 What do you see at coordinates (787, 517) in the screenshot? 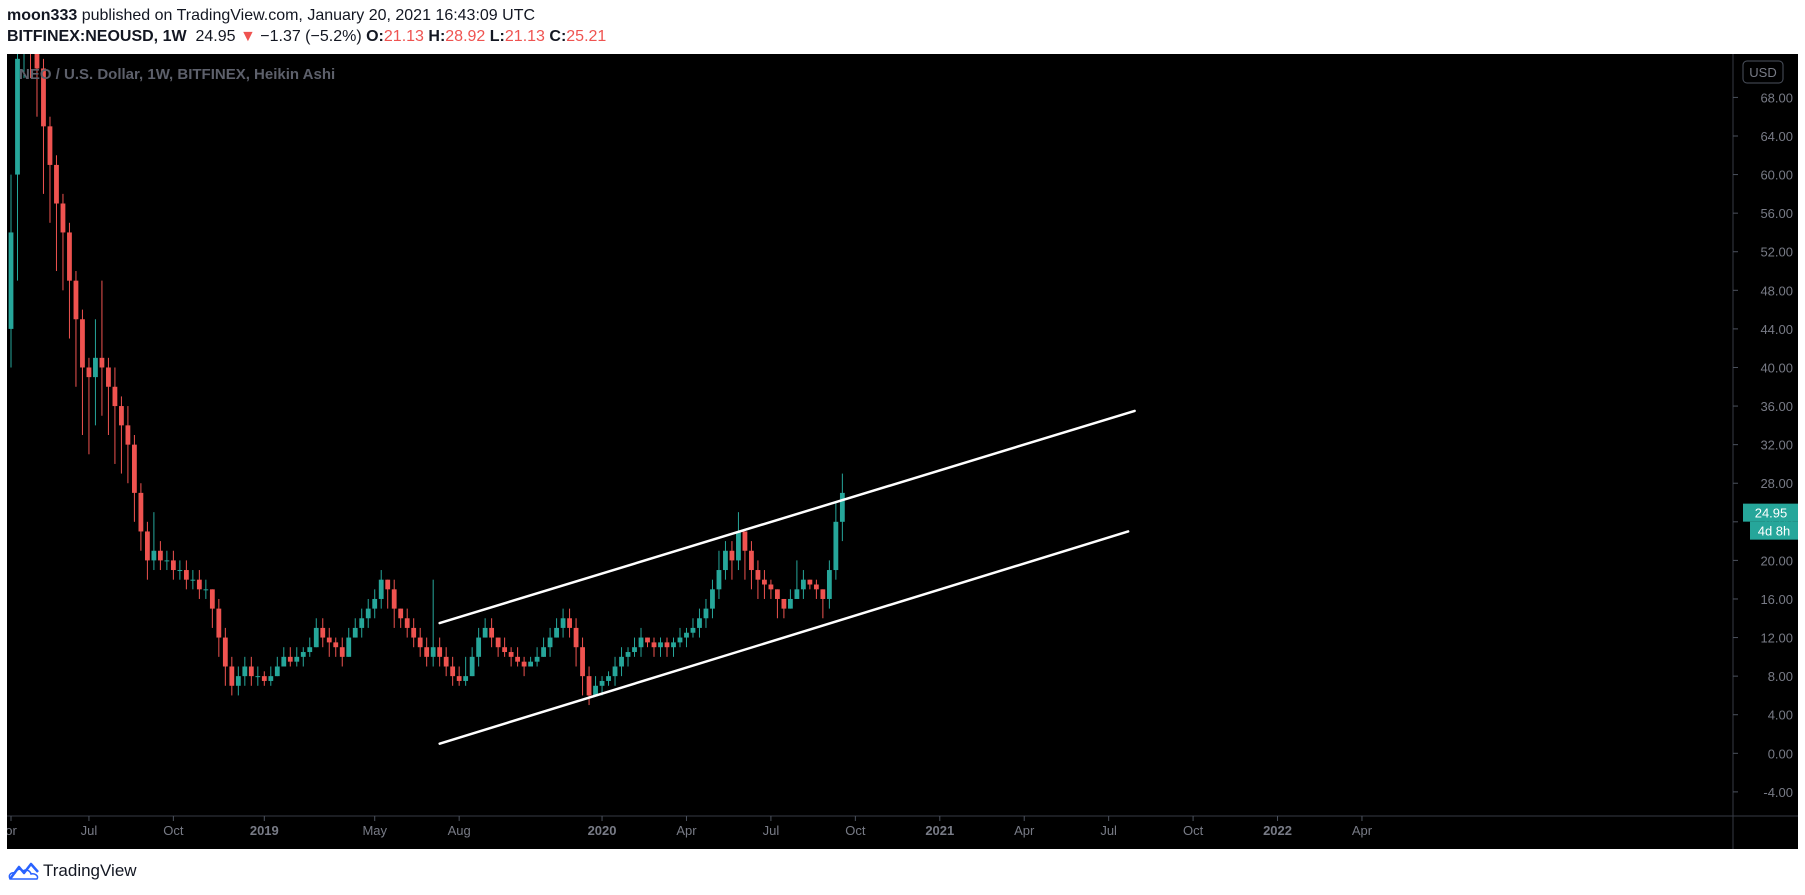
I see `channel-upper-line` at bounding box center [787, 517].